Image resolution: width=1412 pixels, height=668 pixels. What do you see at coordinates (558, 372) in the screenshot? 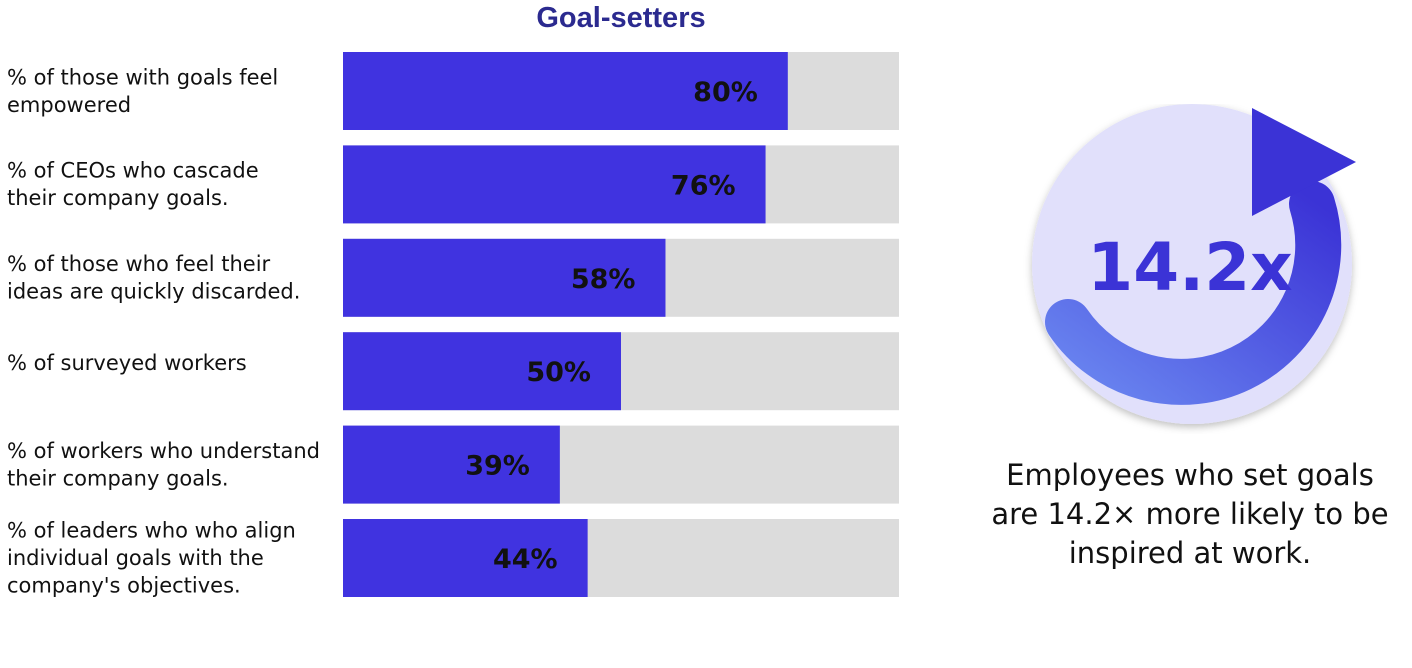
I see `bar-value-label: 50%` at bounding box center [558, 372].